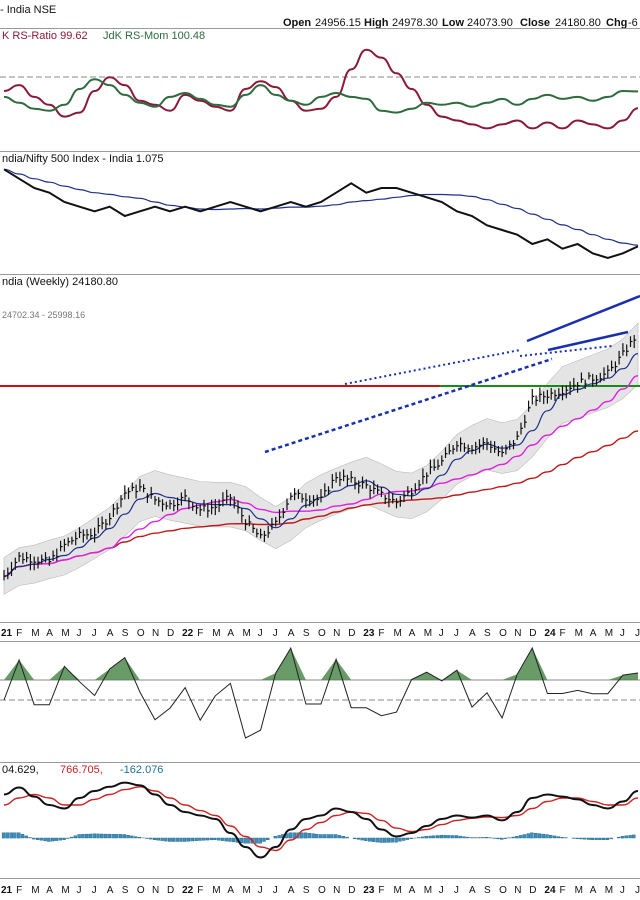 Image resolution: width=640 pixels, height=900 pixels. Describe the element at coordinates (566, 351) in the screenshot. I see `channel-dotted` at that location.